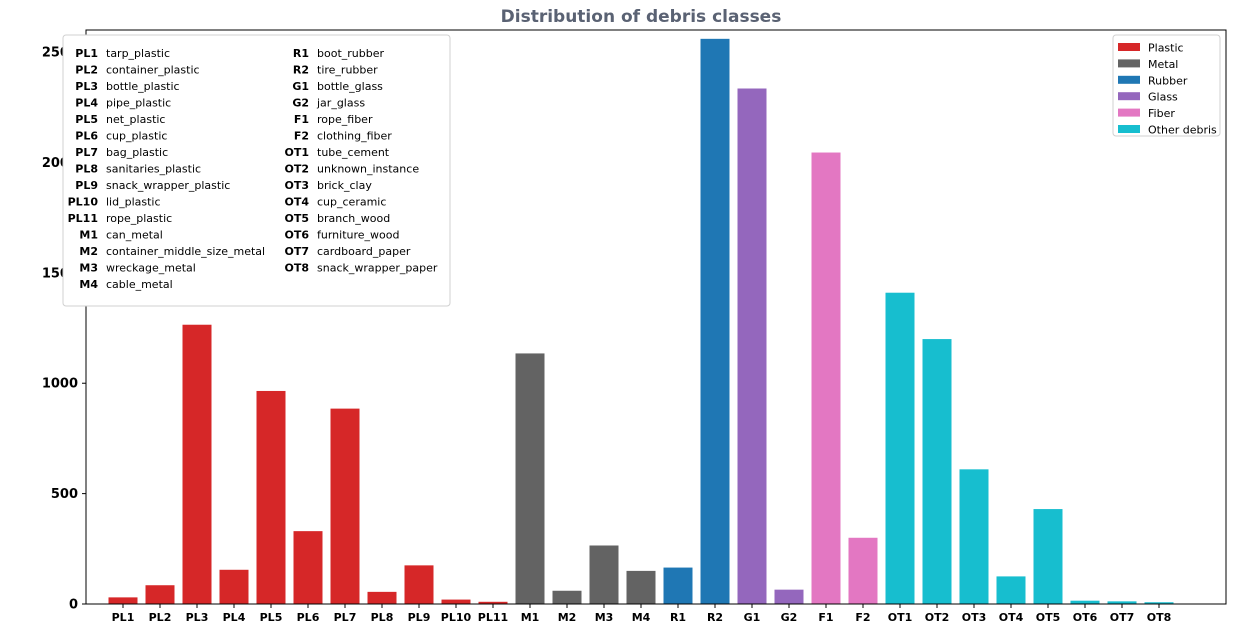 This screenshot has height=623, width=1237. Describe the element at coordinates (1168, 80) in the screenshot. I see `legend-label: Rubber` at that location.